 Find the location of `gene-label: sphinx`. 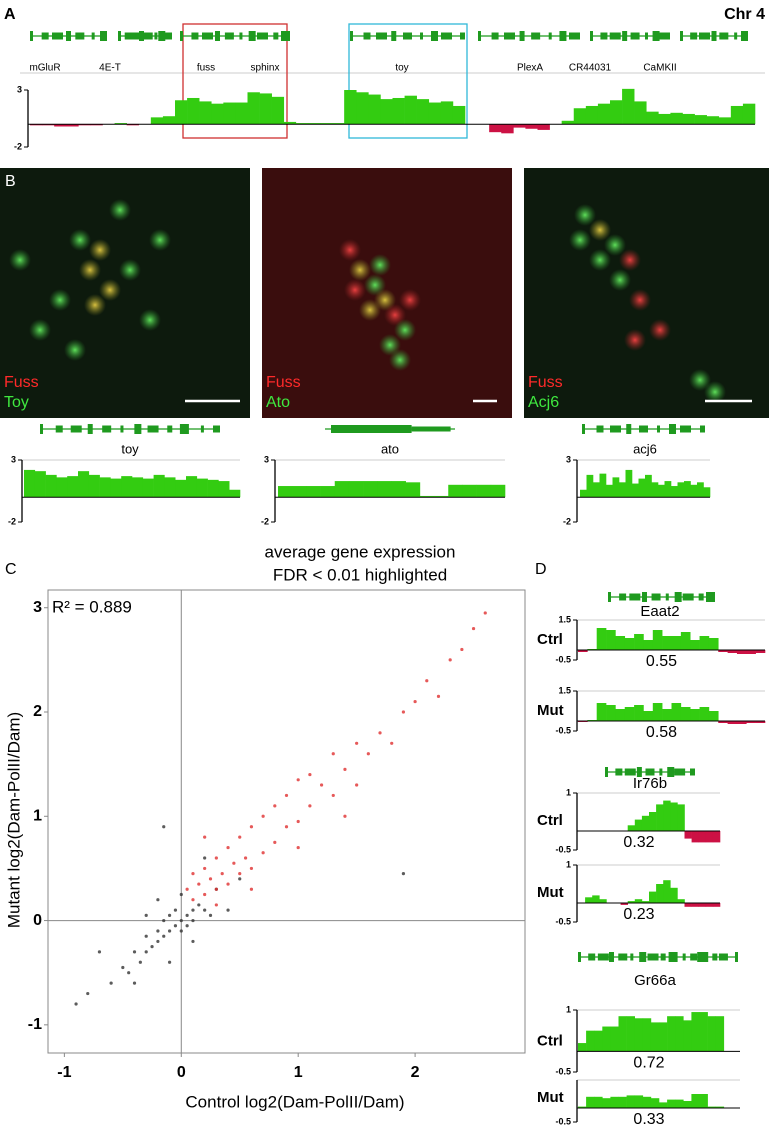

gene-label: sphinx is located at coordinates (265, 68).